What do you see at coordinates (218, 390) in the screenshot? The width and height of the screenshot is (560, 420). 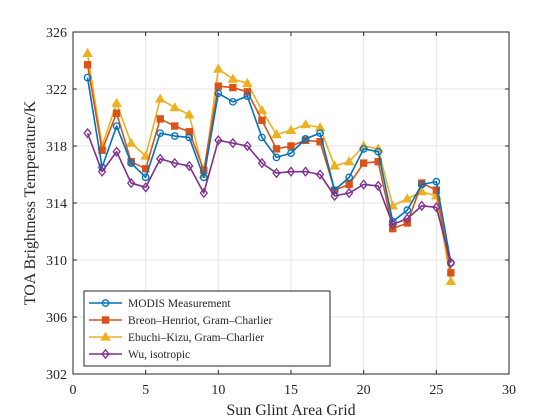 I see `x-tick-label: 10` at bounding box center [218, 390].